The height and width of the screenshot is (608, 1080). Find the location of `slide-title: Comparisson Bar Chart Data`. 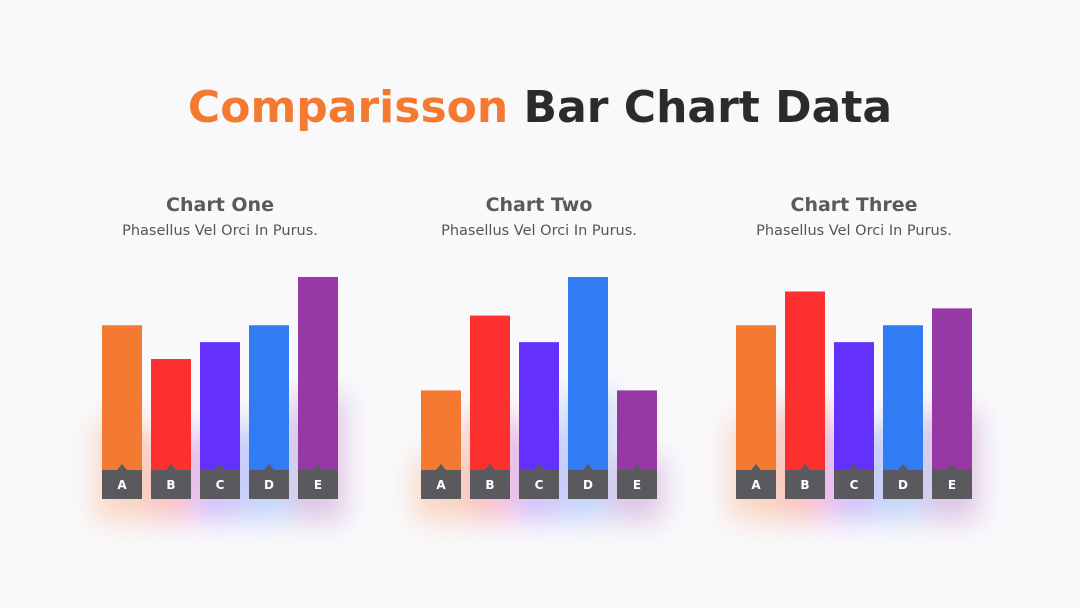

slide-title: Comparisson Bar Chart Data is located at coordinates (540, 108).